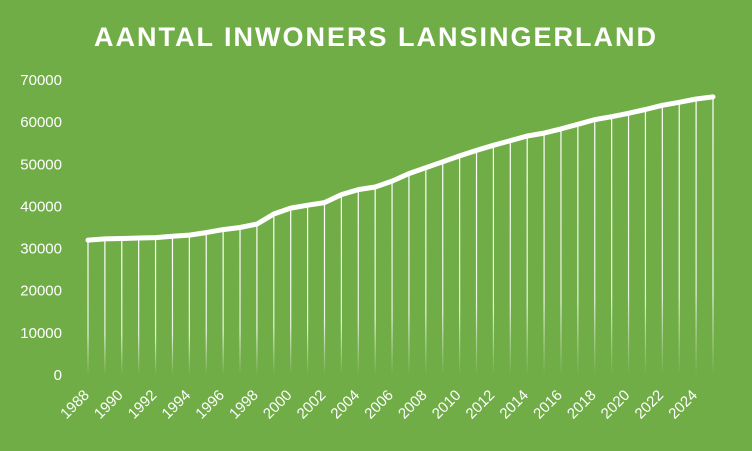 The image size is (752, 451). What do you see at coordinates (312, 405) in the screenshot?
I see `x-tick-label: 2002` at bounding box center [312, 405].